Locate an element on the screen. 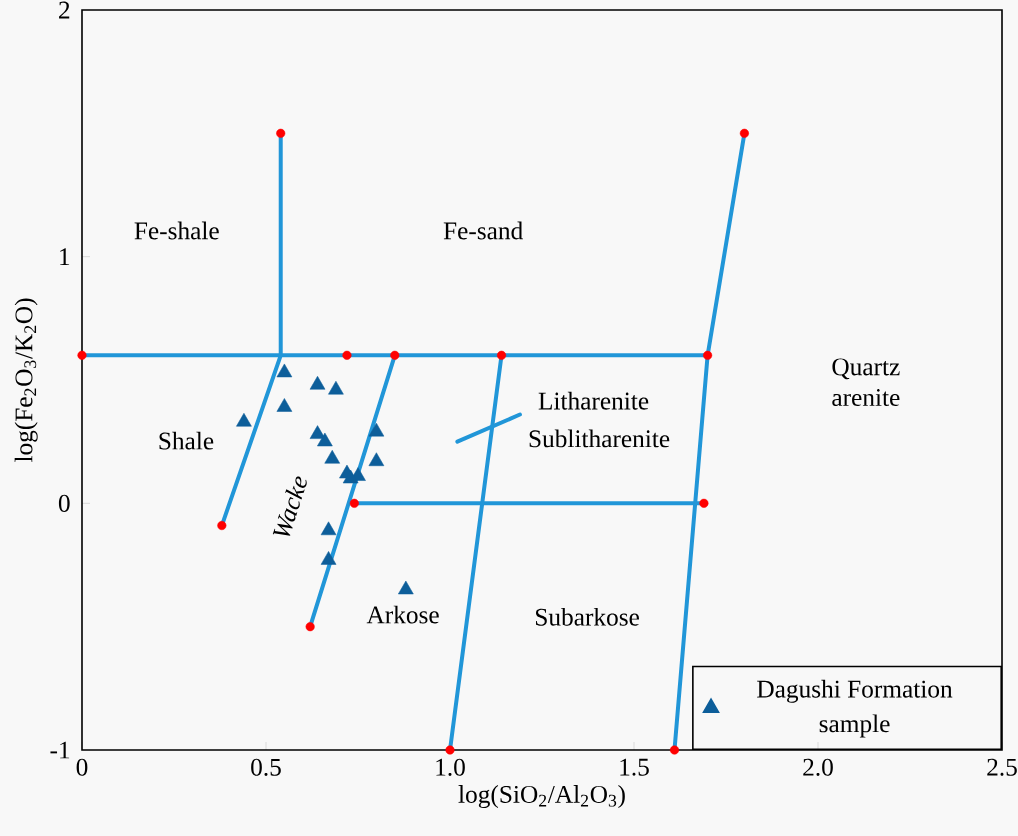 The image size is (1018, 836). x-axis-title: log(SiO$_{2}$/Al$_{2}$O$_{3}$) is located at coordinates (541, 797).